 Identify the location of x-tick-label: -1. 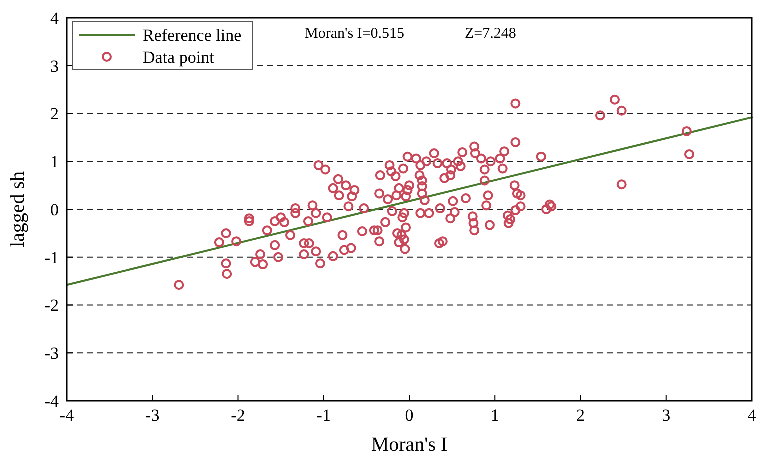
(323, 415).